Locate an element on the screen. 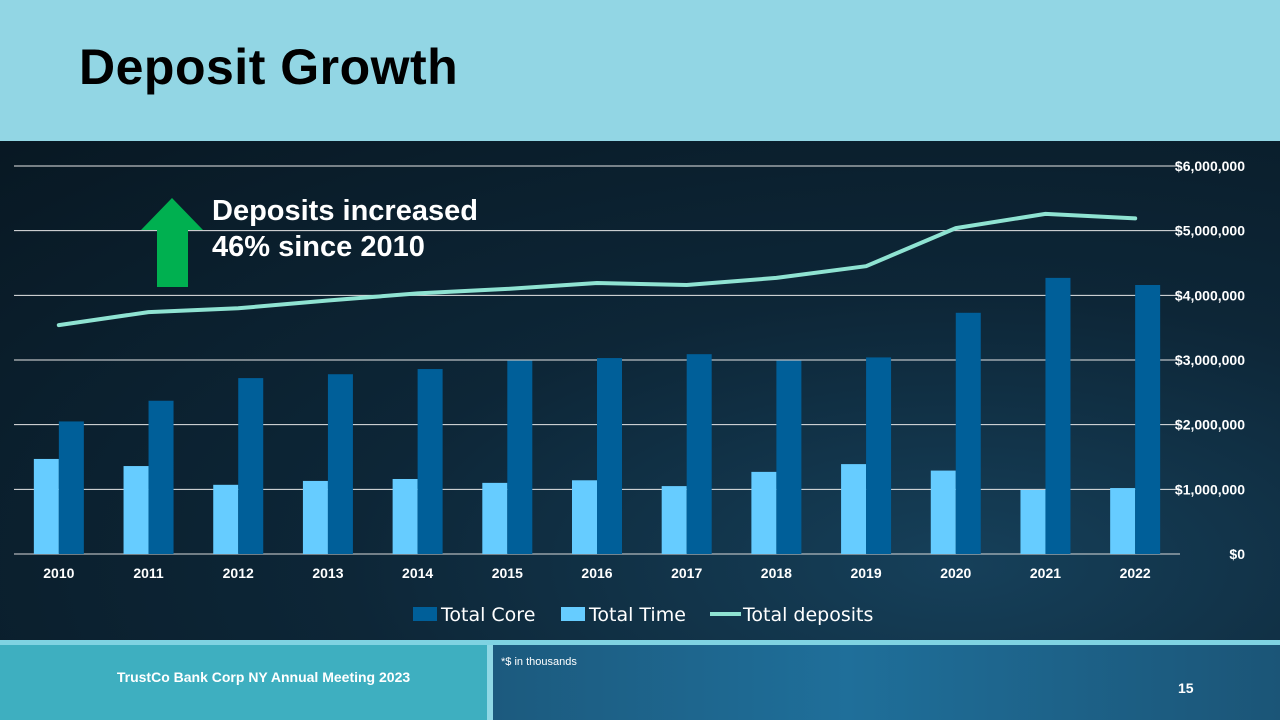 This screenshot has width=1280, height=720. callout-line-2: 46% since 2010 is located at coordinates (318, 247).